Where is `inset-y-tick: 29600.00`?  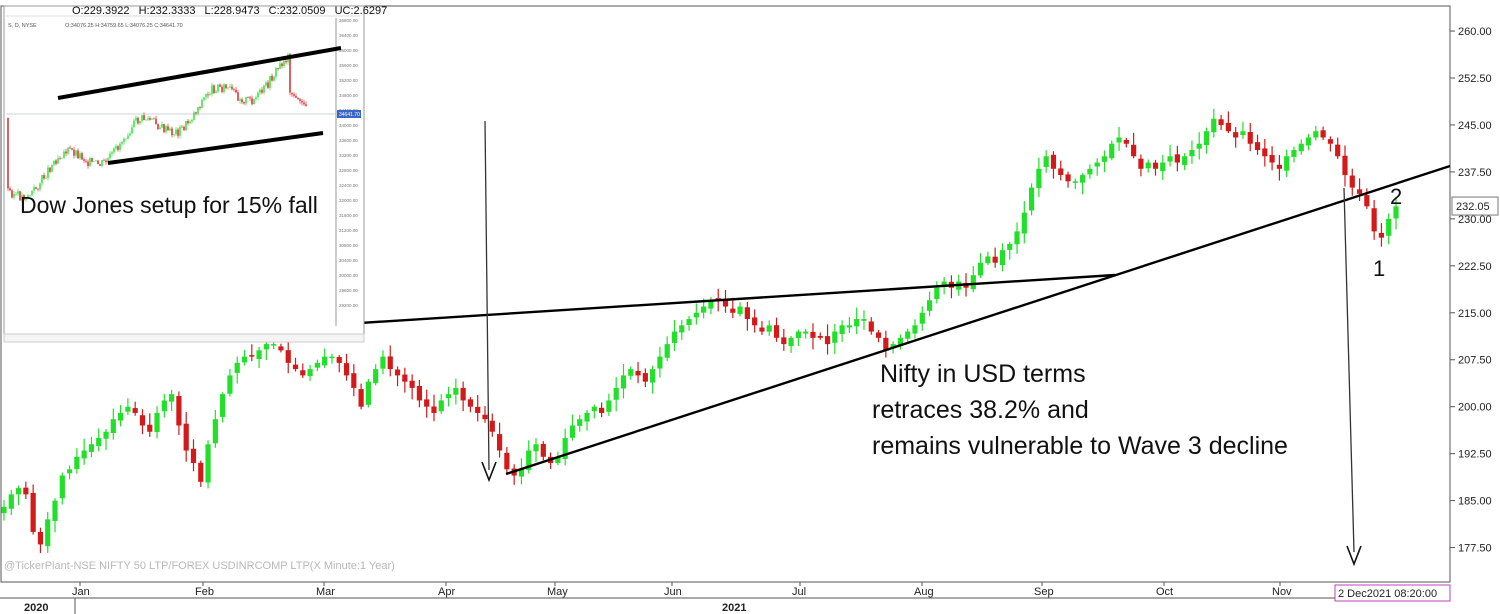
inset-y-tick: 29600.00 is located at coordinates (348, 290).